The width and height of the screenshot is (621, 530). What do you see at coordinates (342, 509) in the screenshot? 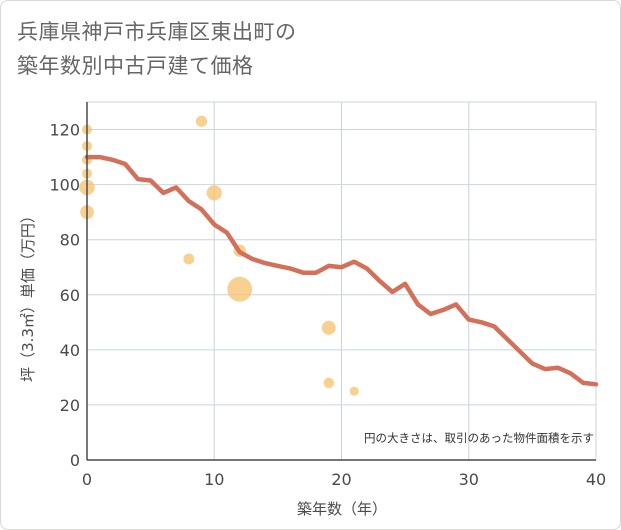
I see `x-axis-label: 築年数（年）` at bounding box center [342, 509].